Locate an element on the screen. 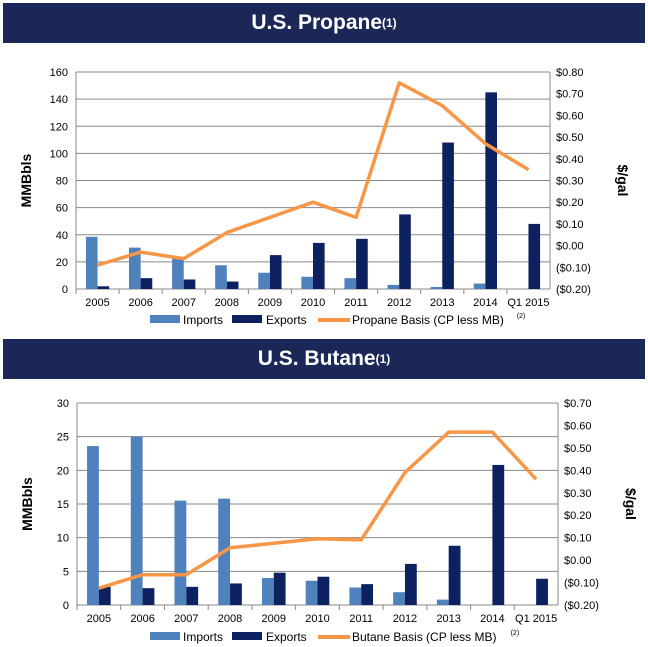 The image size is (648, 647). y-tick-label: 80 is located at coordinates (62, 182).